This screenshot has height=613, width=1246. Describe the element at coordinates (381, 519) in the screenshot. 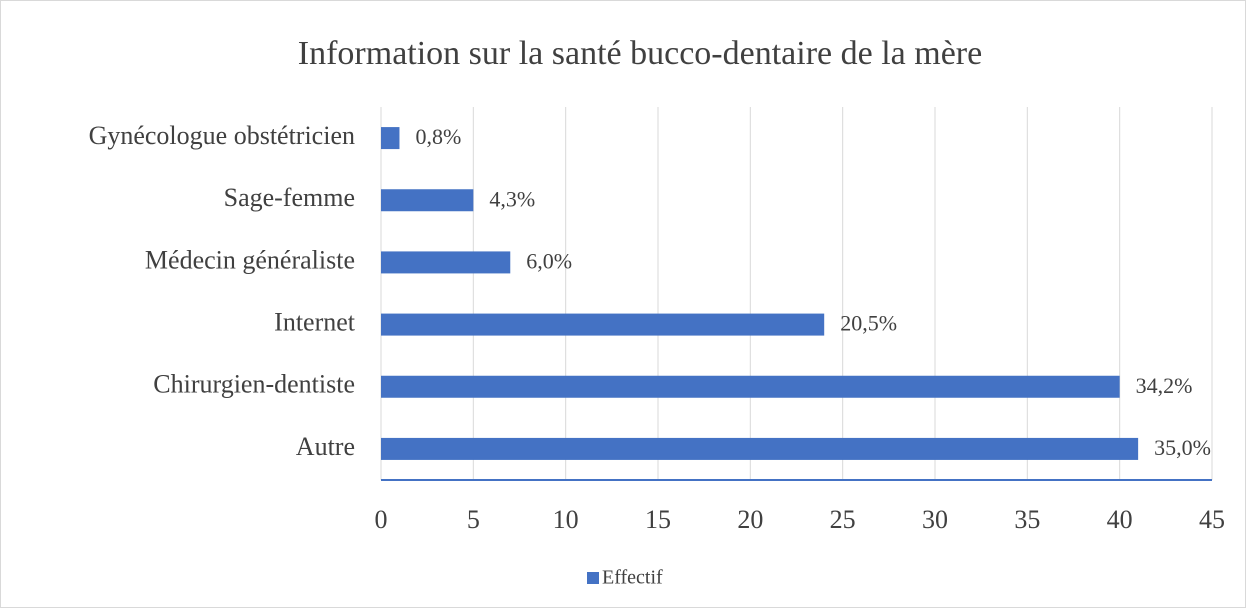

I see `x-tick-label: 0` at that location.